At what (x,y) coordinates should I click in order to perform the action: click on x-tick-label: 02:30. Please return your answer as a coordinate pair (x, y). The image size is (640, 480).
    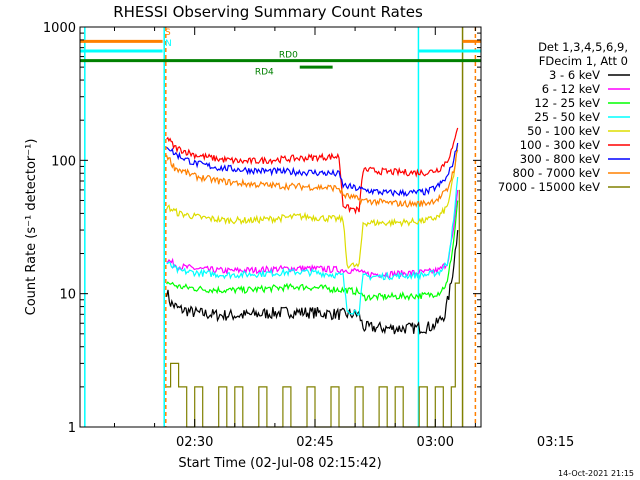
    Looking at the image, I should click on (194, 442).